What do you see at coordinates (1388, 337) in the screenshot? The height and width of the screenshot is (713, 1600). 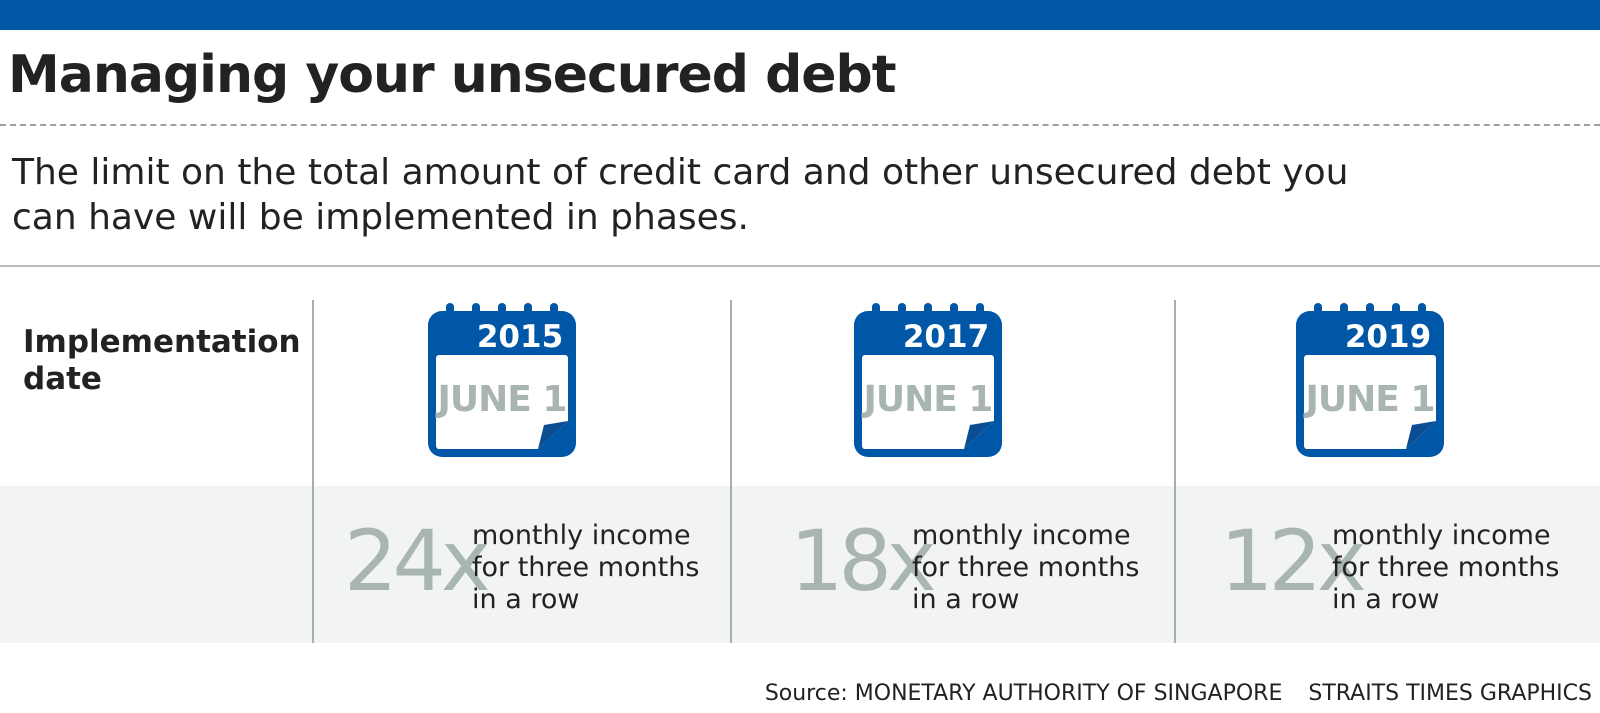 I see `phase-year: 2019` at bounding box center [1388, 337].